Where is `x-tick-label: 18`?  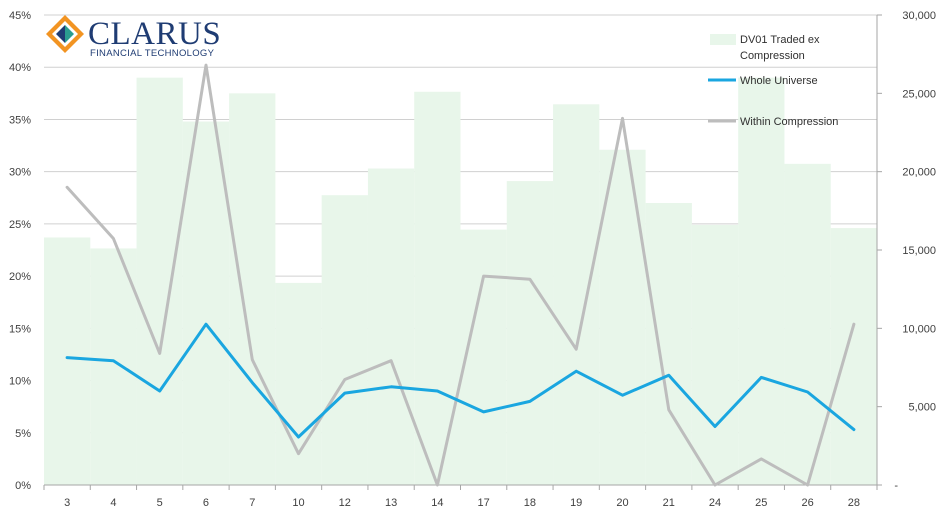
x-tick-label: 18 is located at coordinates (530, 503).